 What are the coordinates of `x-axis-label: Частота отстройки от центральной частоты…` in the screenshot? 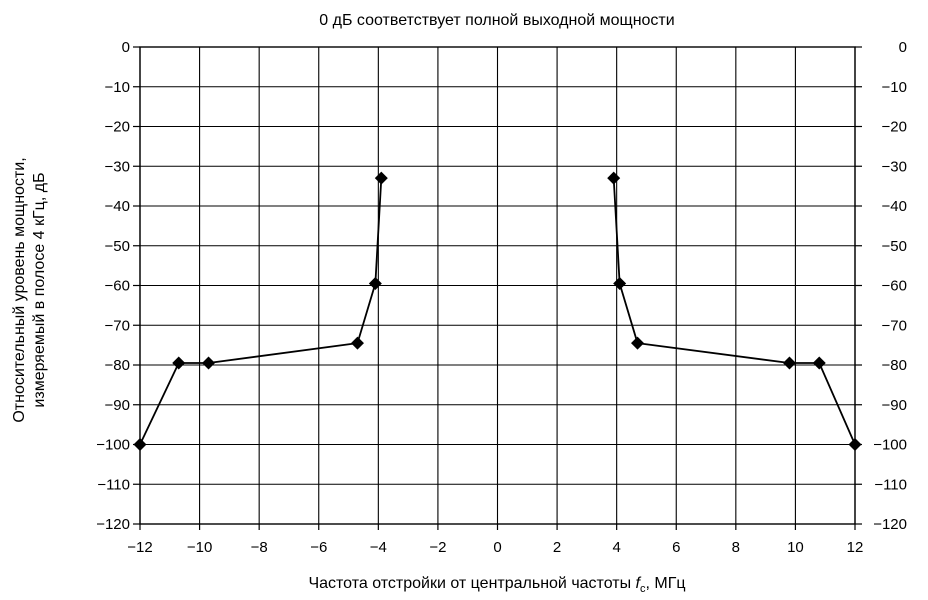 It's located at (496, 585).